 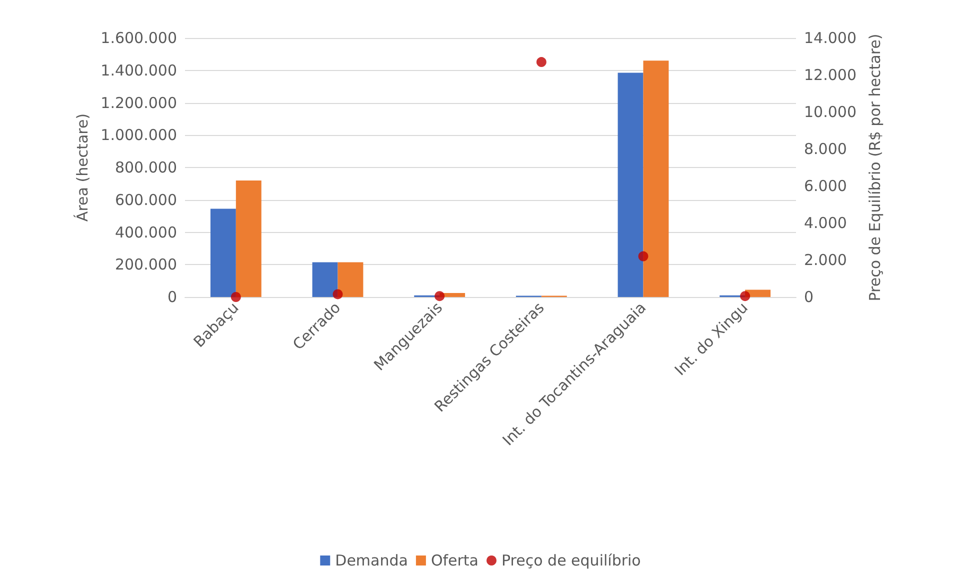 What do you see at coordinates (825, 223) in the screenshot?
I see `y2-tick-label: 4.000` at bounding box center [825, 223].